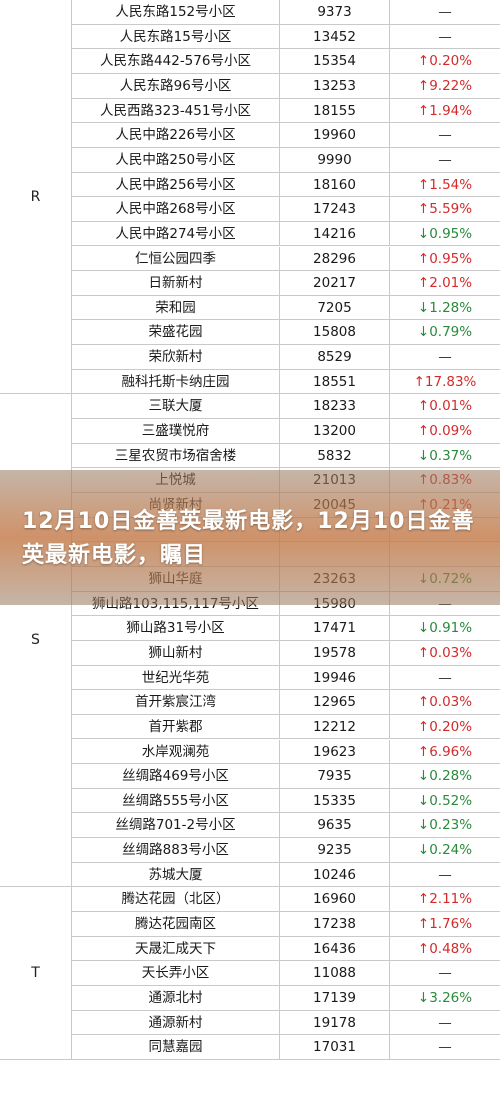  Describe the element at coordinates (176, 973) in the screenshot. I see `community-name: 天长弄小区` at that location.